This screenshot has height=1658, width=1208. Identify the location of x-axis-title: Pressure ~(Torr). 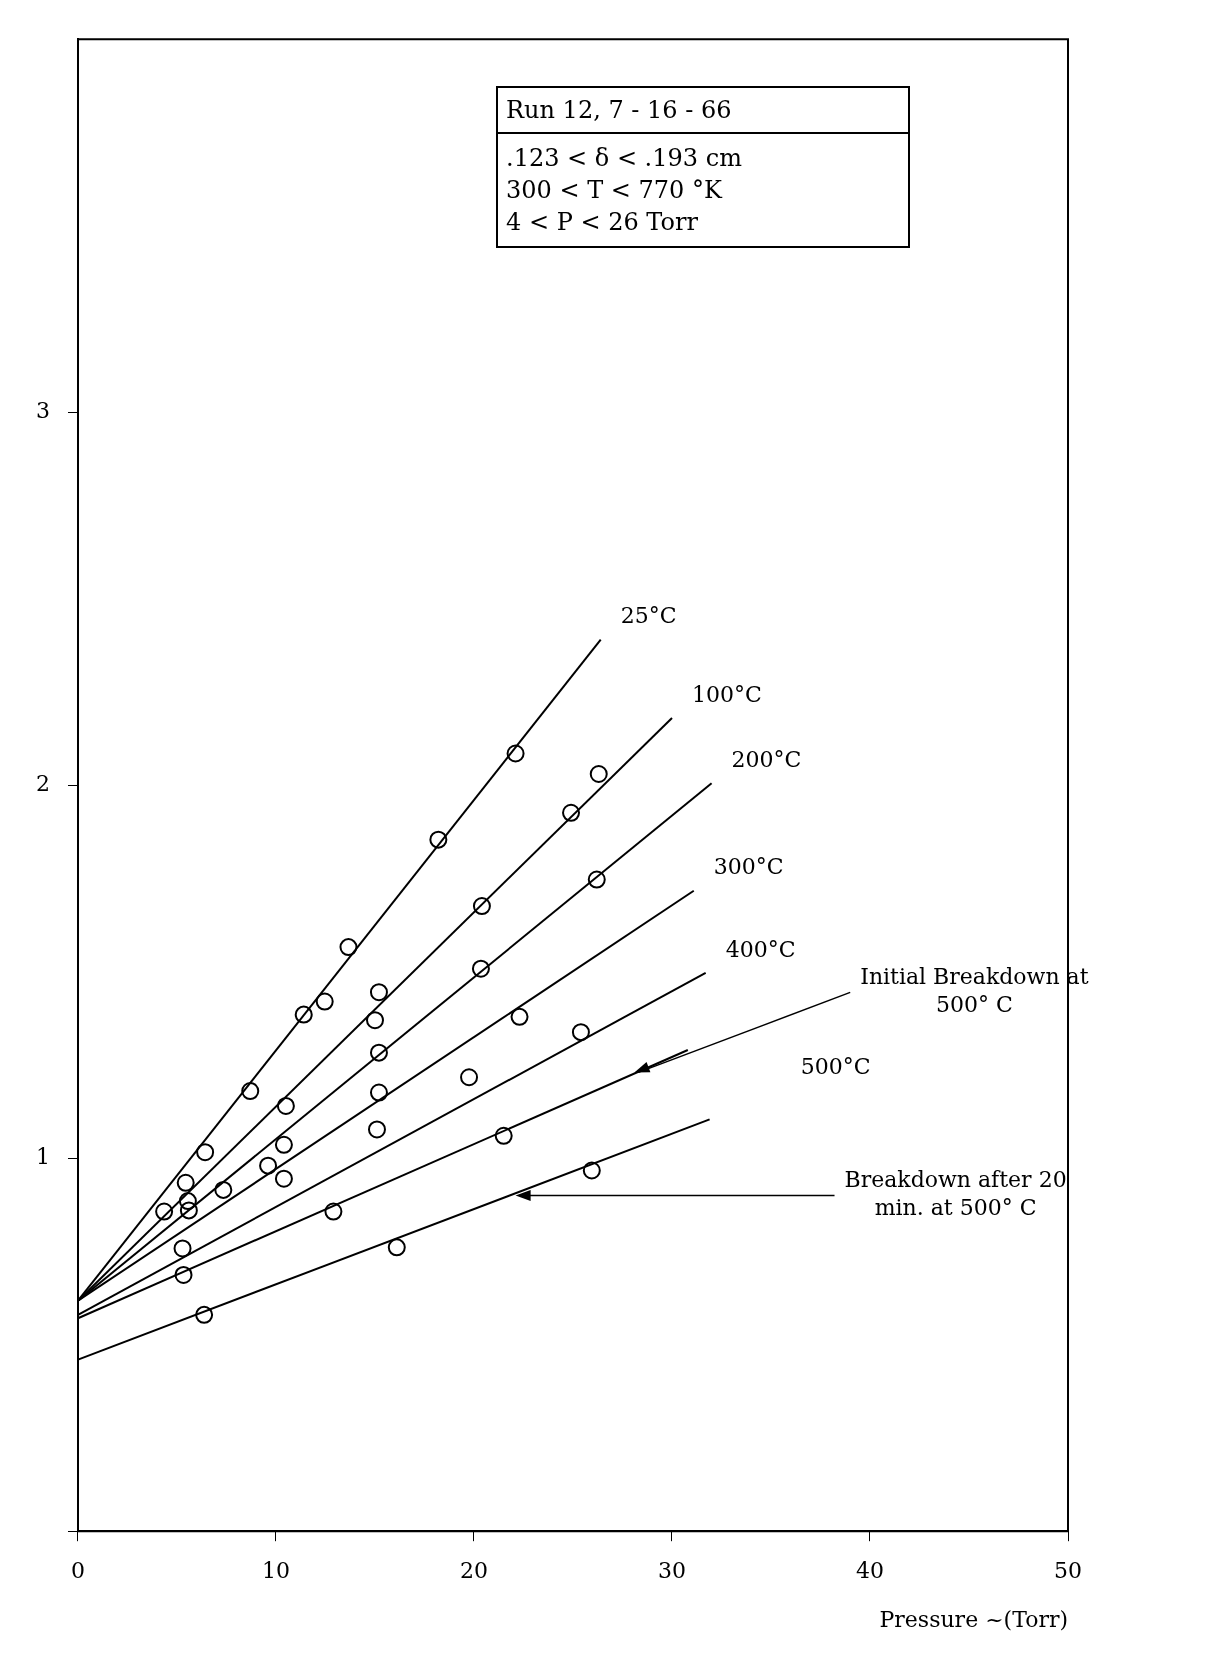
(973, 1619).